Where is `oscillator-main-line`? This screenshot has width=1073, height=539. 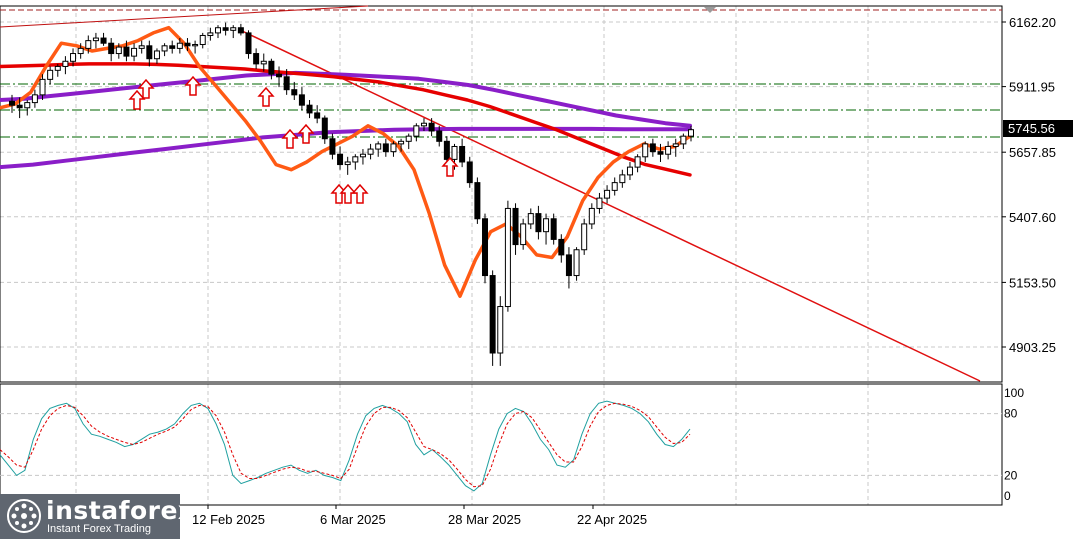
oscillator-main-line is located at coordinates (345, 446).